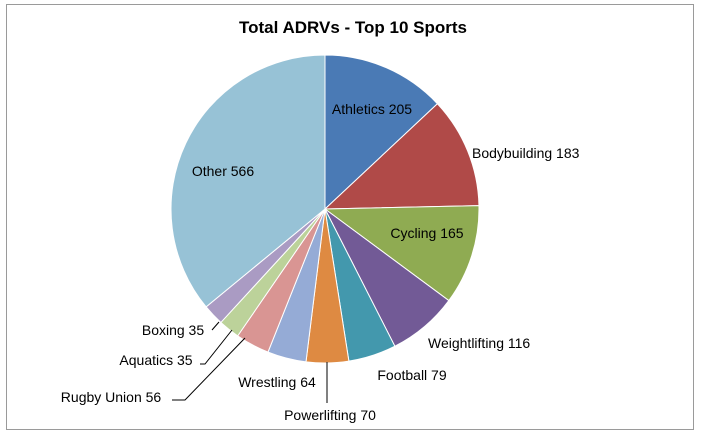 The height and width of the screenshot is (436, 701). I want to click on leader-lines, so click(250, 362).